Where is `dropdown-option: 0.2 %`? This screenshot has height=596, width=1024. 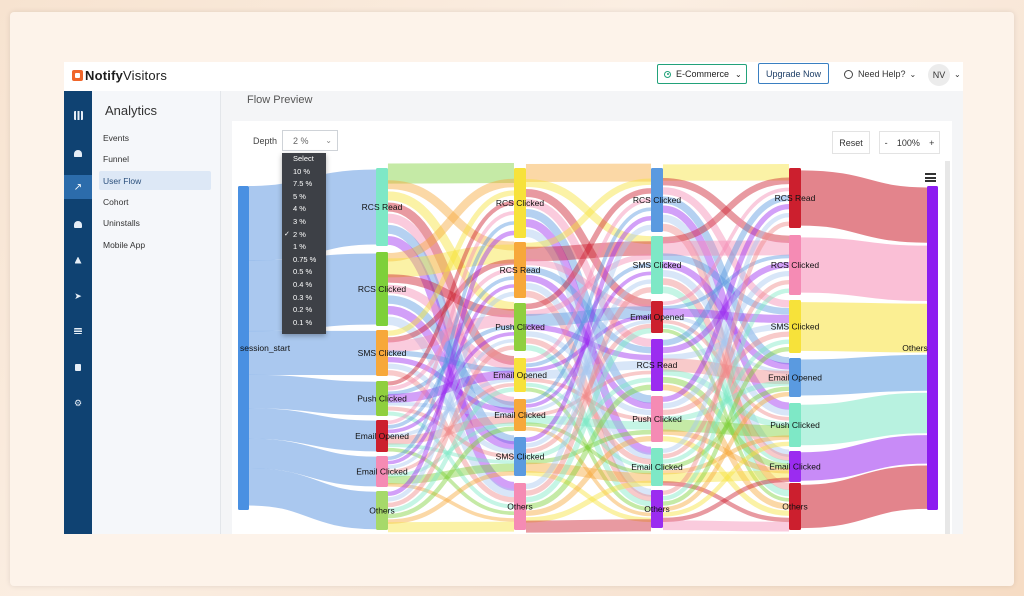 dropdown-option: 0.2 % is located at coordinates (303, 310).